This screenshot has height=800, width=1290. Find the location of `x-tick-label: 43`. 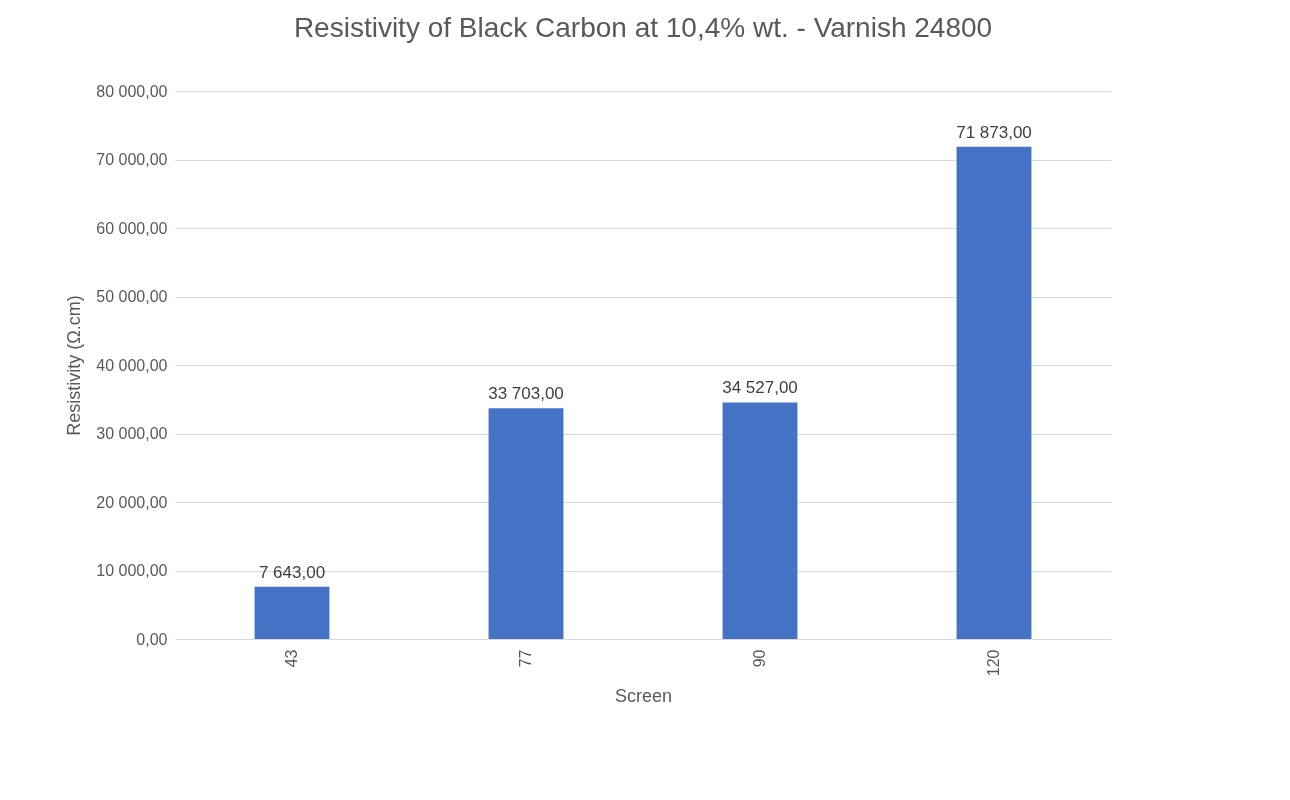

x-tick-label: 43 is located at coordinates (291, 658).